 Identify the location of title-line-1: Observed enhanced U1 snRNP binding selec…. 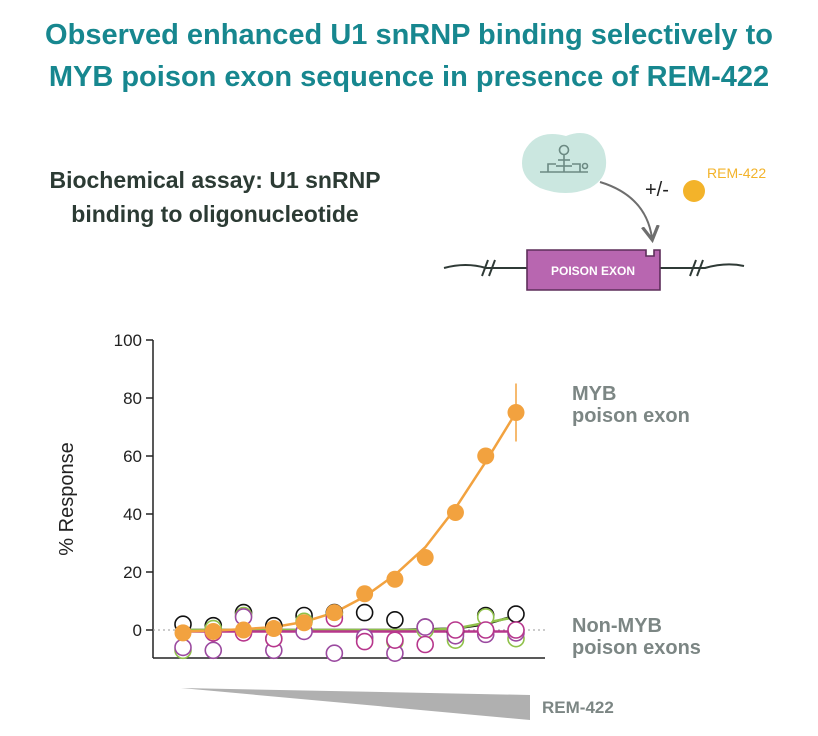
(409, 35).